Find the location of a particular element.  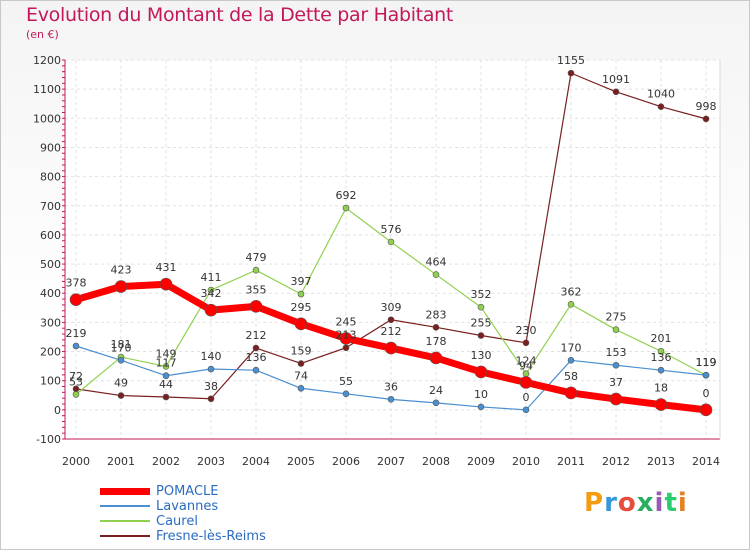

data-label-fresne-les-reims: 38 is located at coordinates (211, 386).